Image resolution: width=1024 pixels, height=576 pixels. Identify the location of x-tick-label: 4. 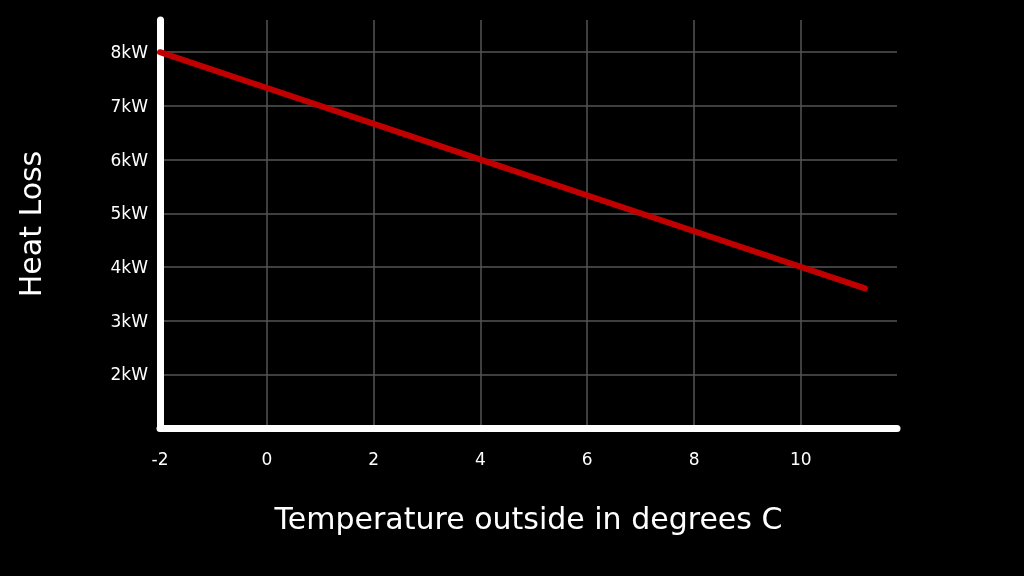
(480, 458).